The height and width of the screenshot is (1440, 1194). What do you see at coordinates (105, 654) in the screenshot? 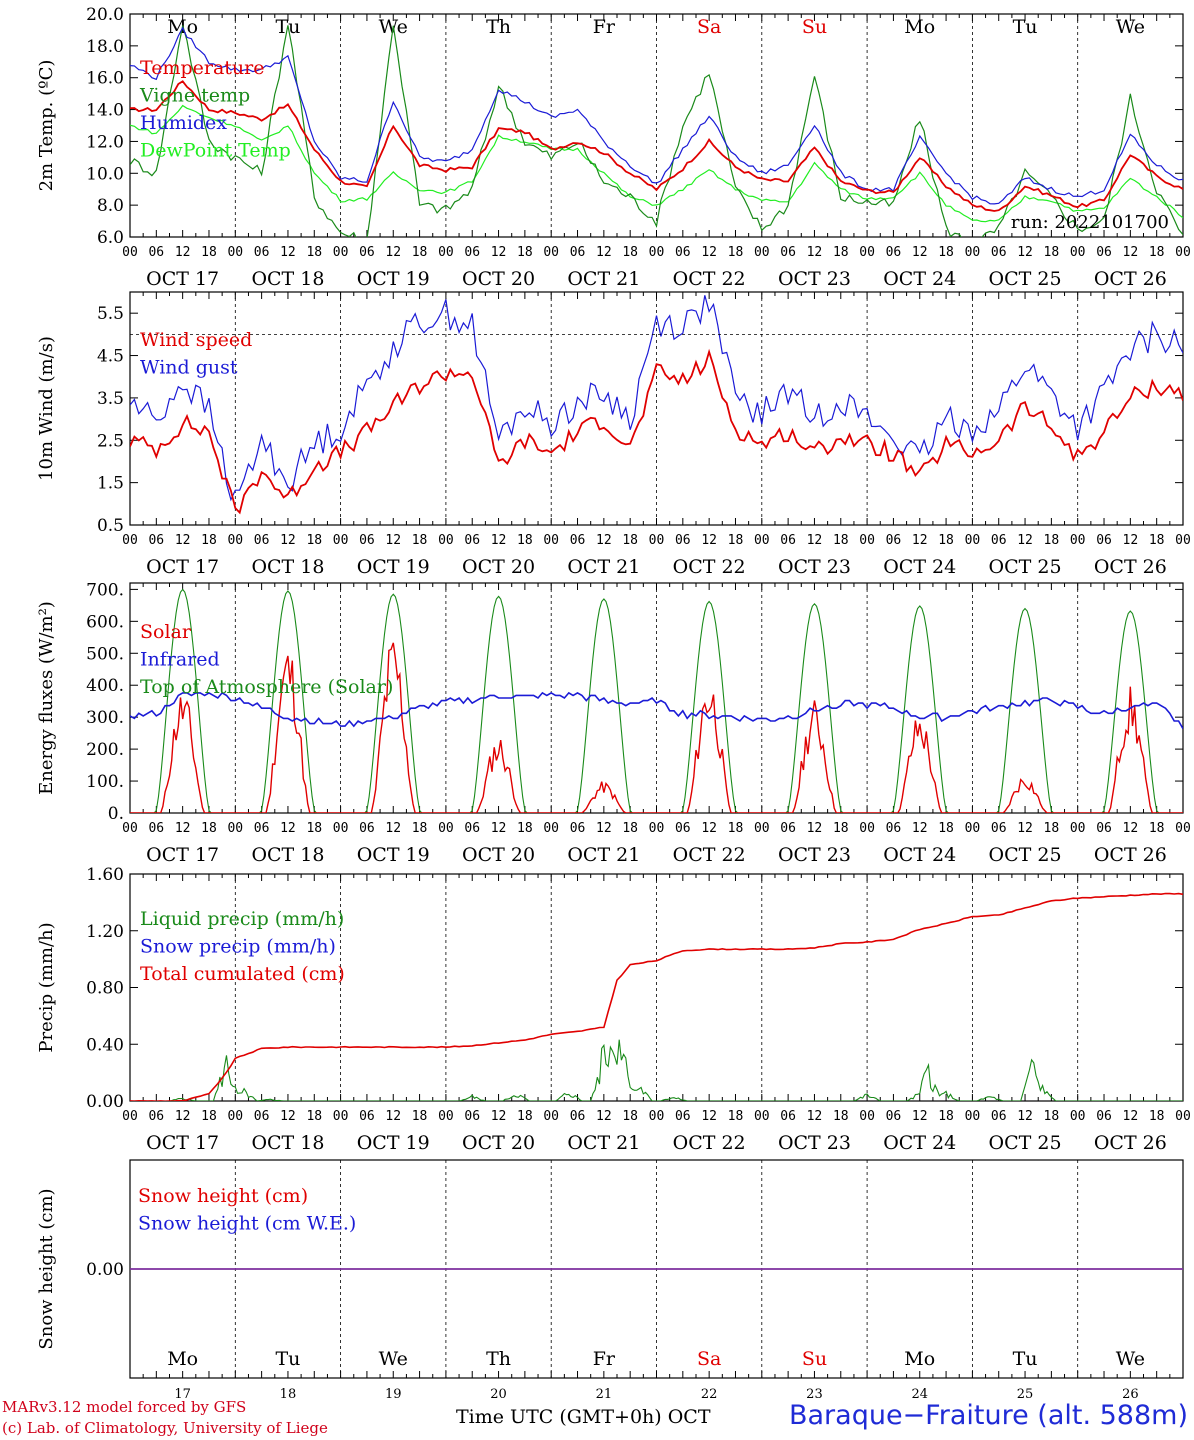
I see `y-tick-label: 500.` at bounding box center [105, 654].